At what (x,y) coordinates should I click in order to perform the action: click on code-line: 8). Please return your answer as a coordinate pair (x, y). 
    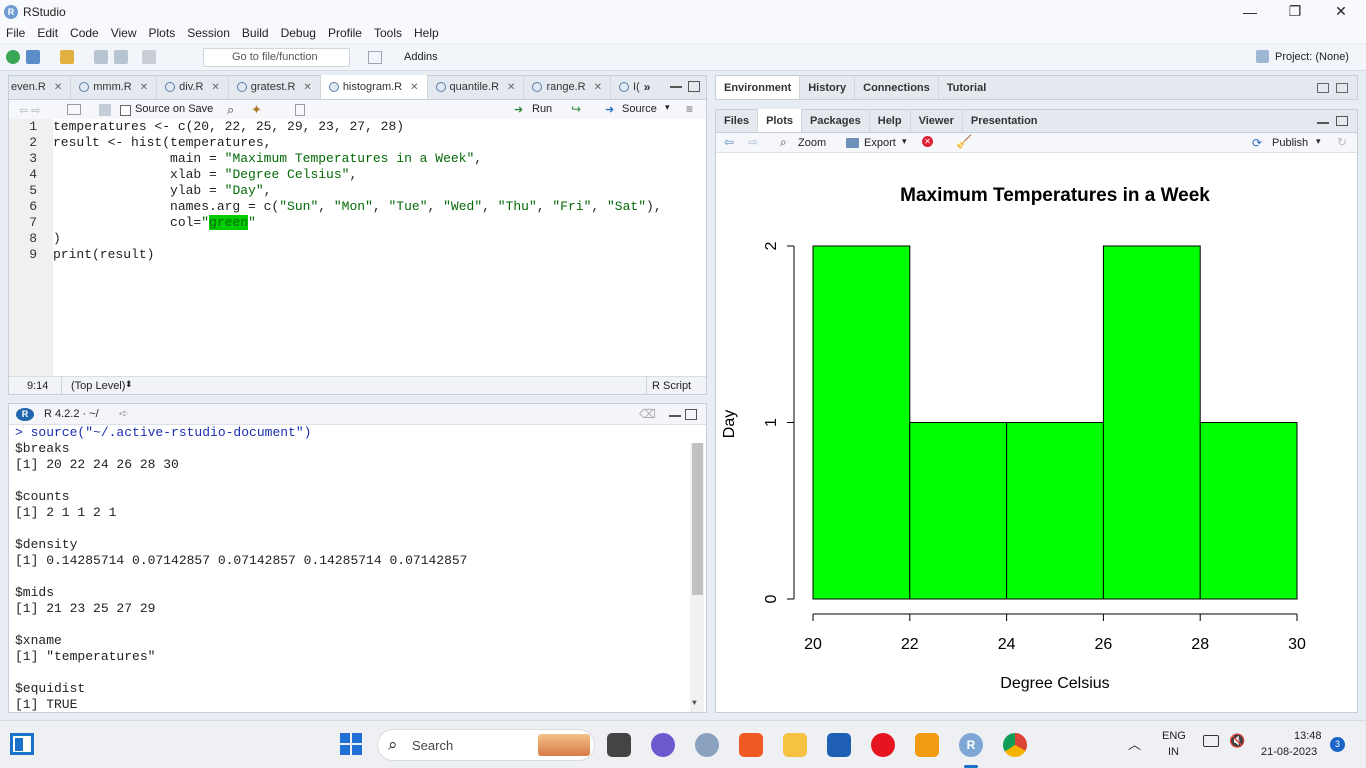
    Looking at the image, I should click on (357, 239).